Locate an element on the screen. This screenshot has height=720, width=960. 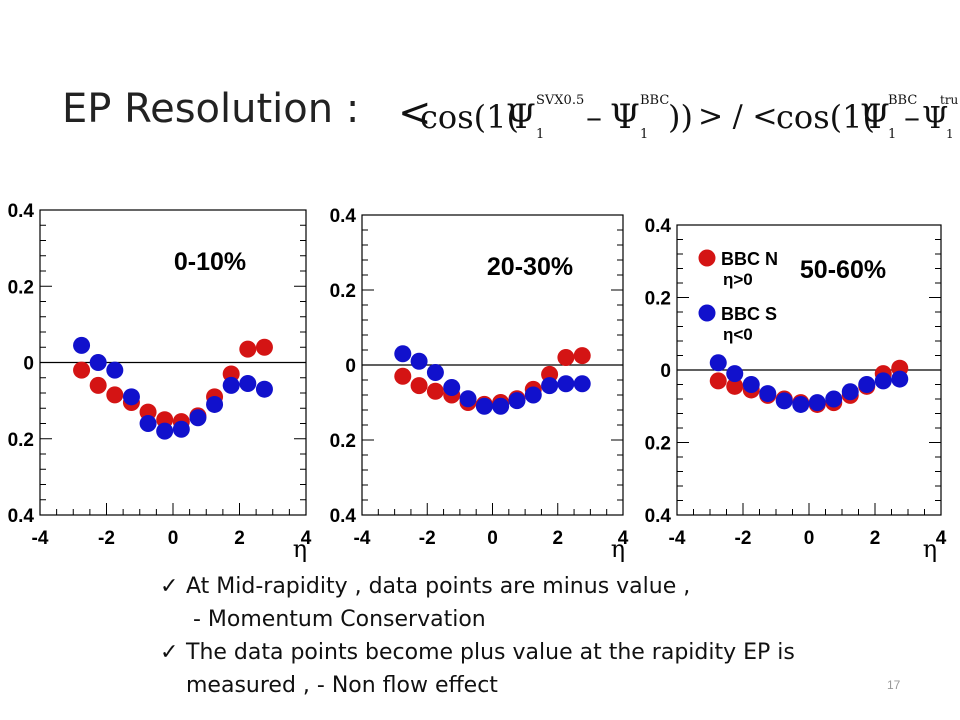
formula-sup4: true is located at coordinates (949, 100).